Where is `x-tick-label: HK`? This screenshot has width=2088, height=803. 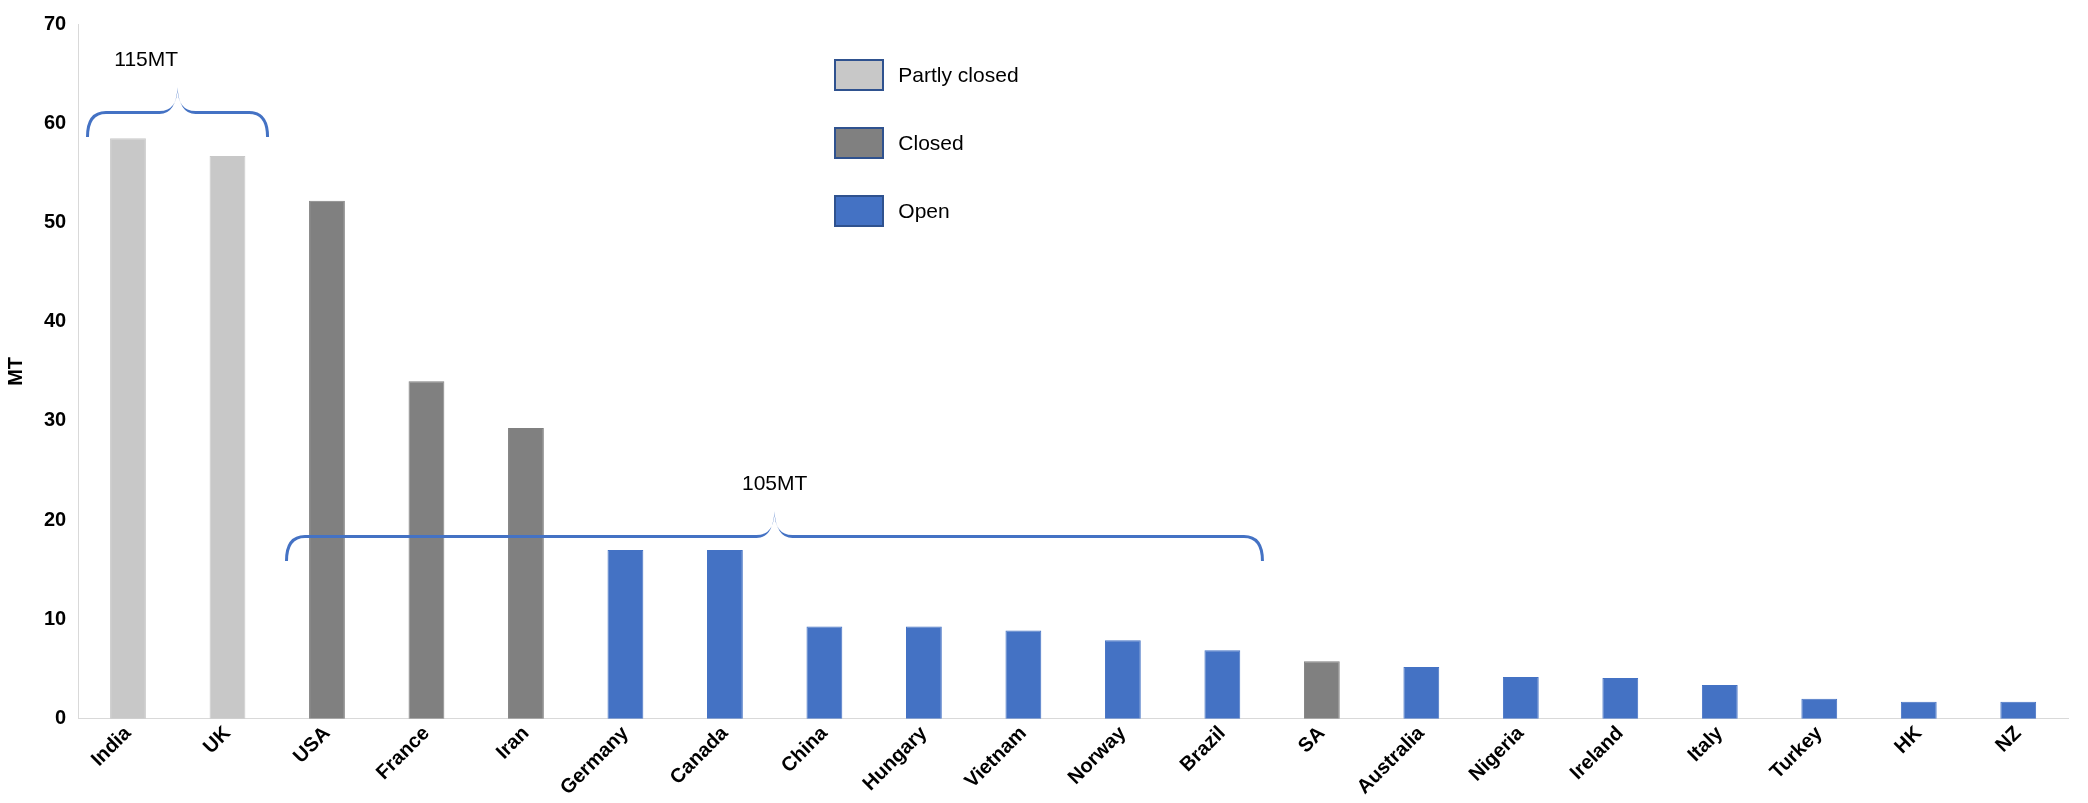 x-tick-label: HK is located at coordinates (1907, 739).